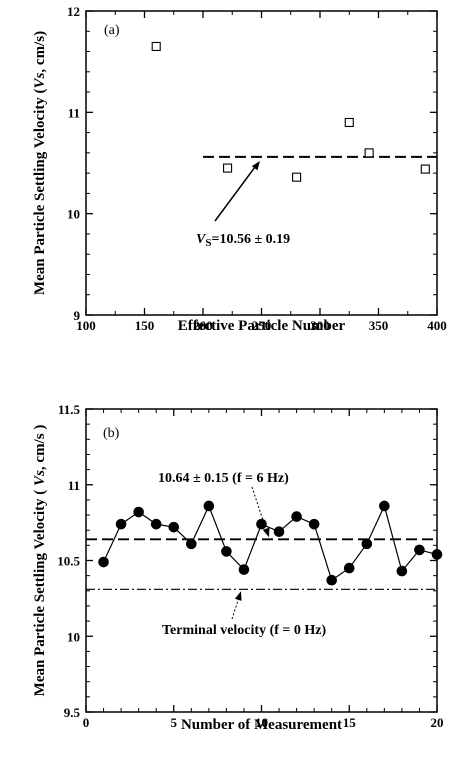 The height and width of the screenshot is (778, 474). Describe the element at coordinates (86, 722) in the screenshot. I see `x-tick-label-b: 0` at that location.